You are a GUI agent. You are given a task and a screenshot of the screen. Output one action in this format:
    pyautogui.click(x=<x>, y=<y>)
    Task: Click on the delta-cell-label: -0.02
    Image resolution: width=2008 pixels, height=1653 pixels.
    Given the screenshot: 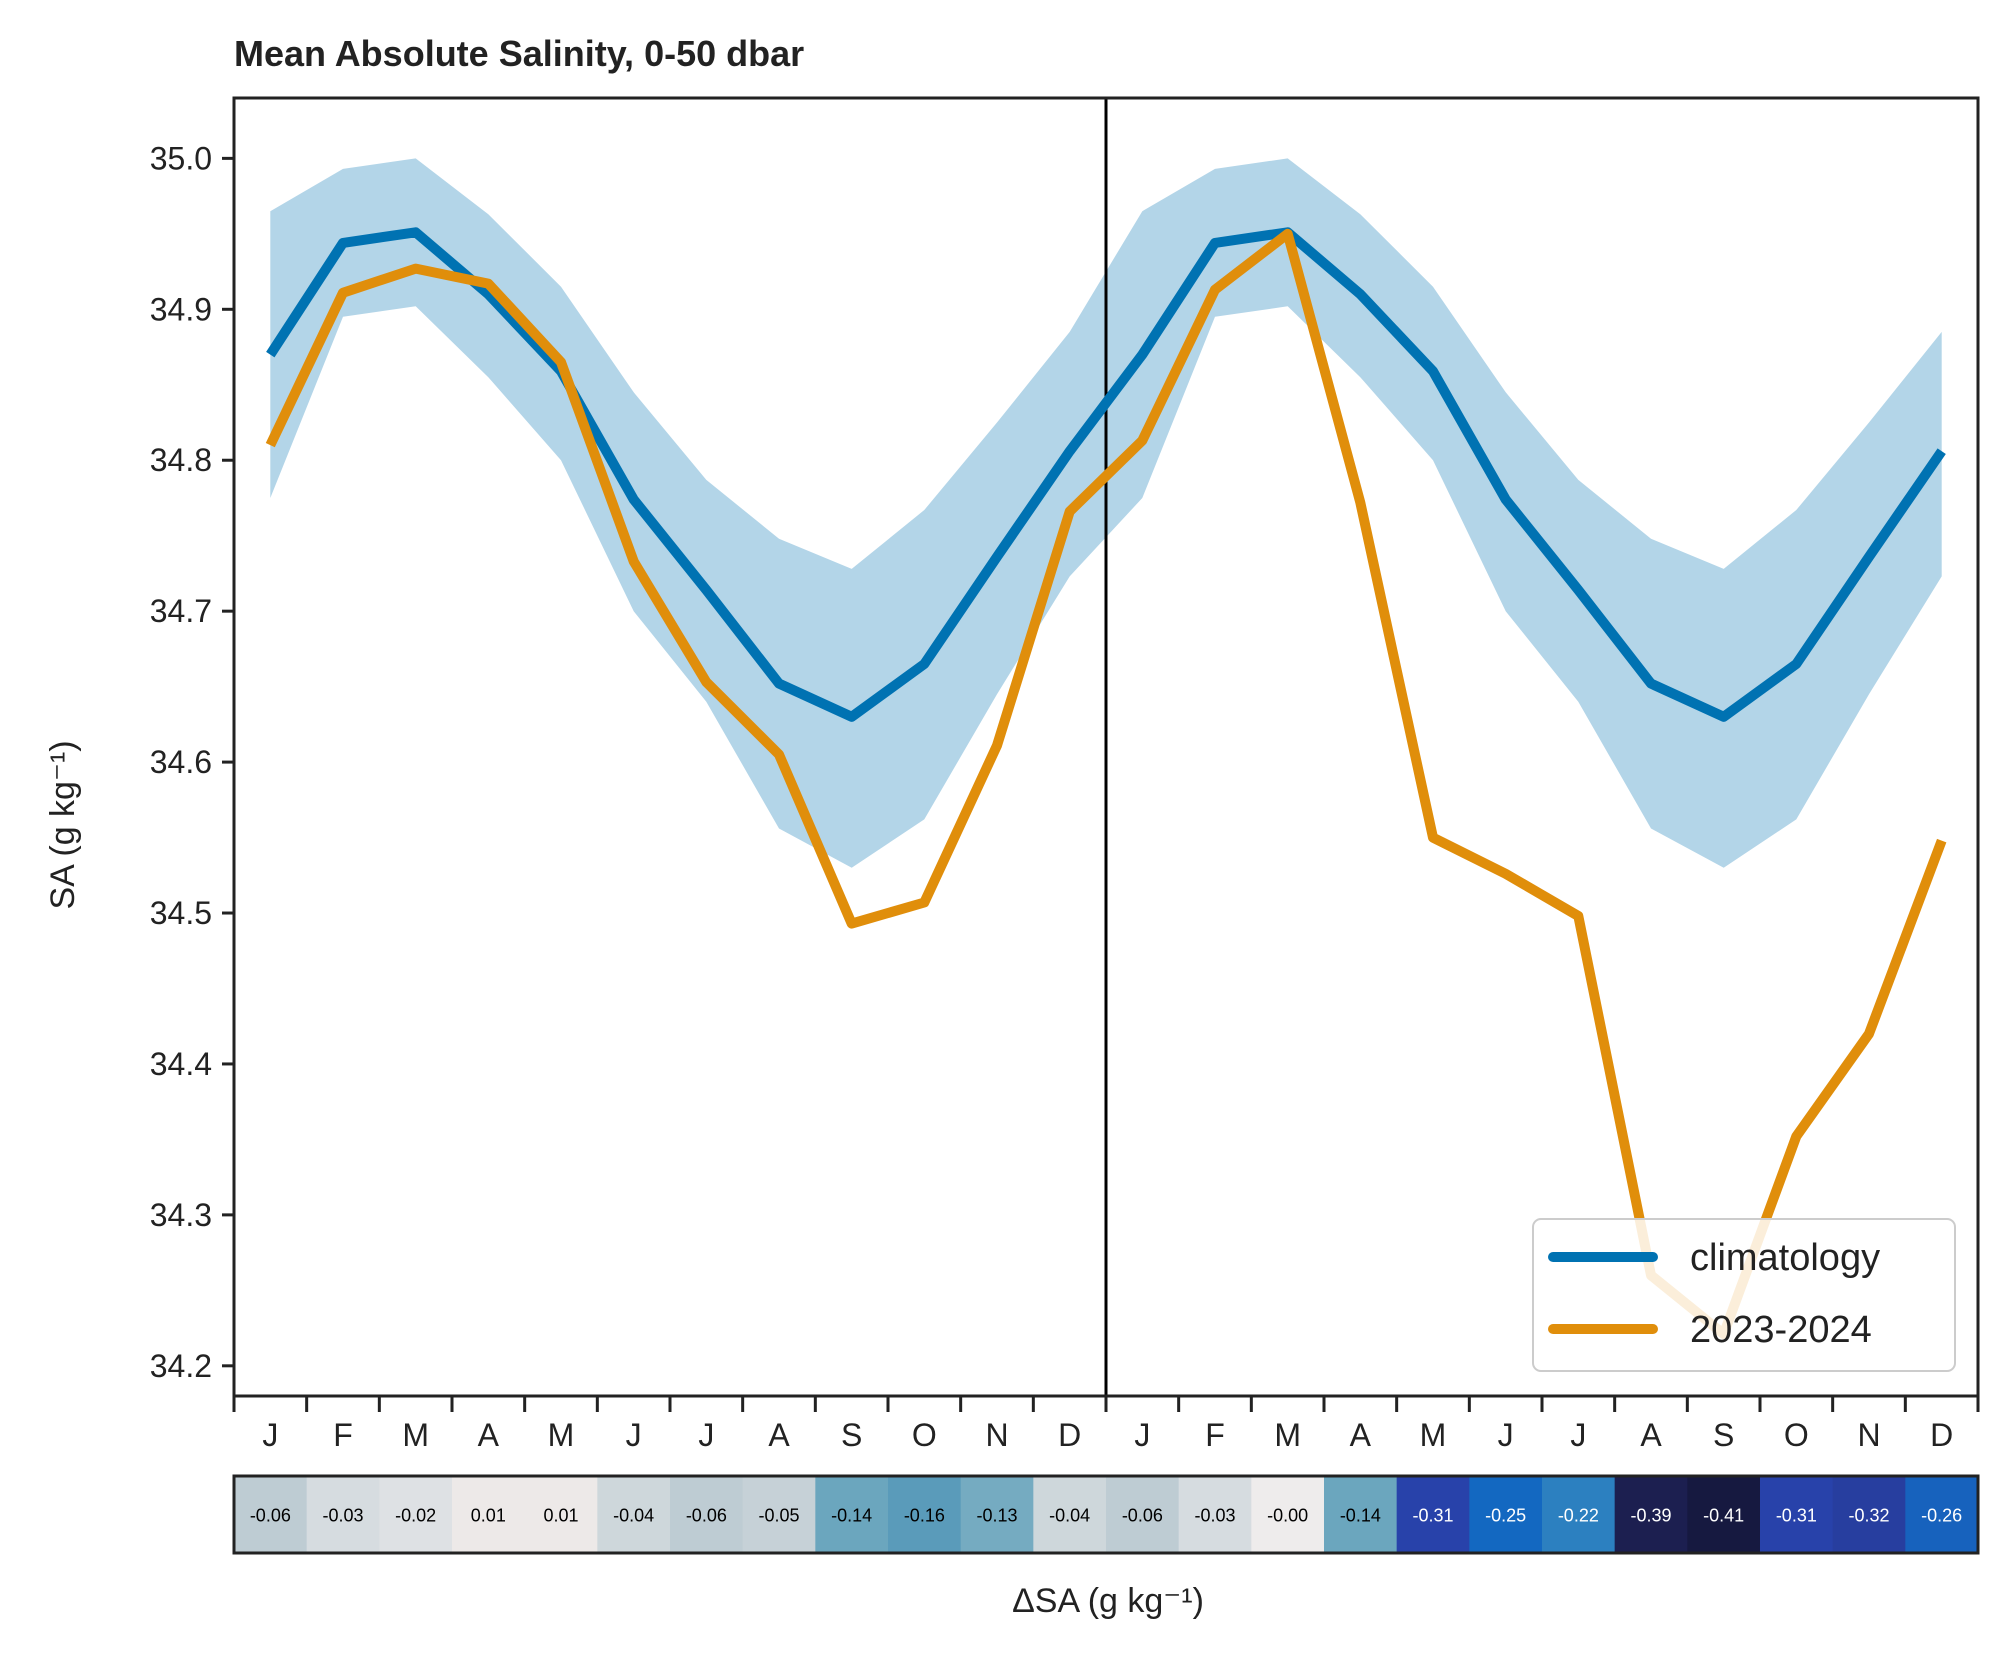 What is the action you would take?
    pyautogui.click(x=415, y=1516)
    